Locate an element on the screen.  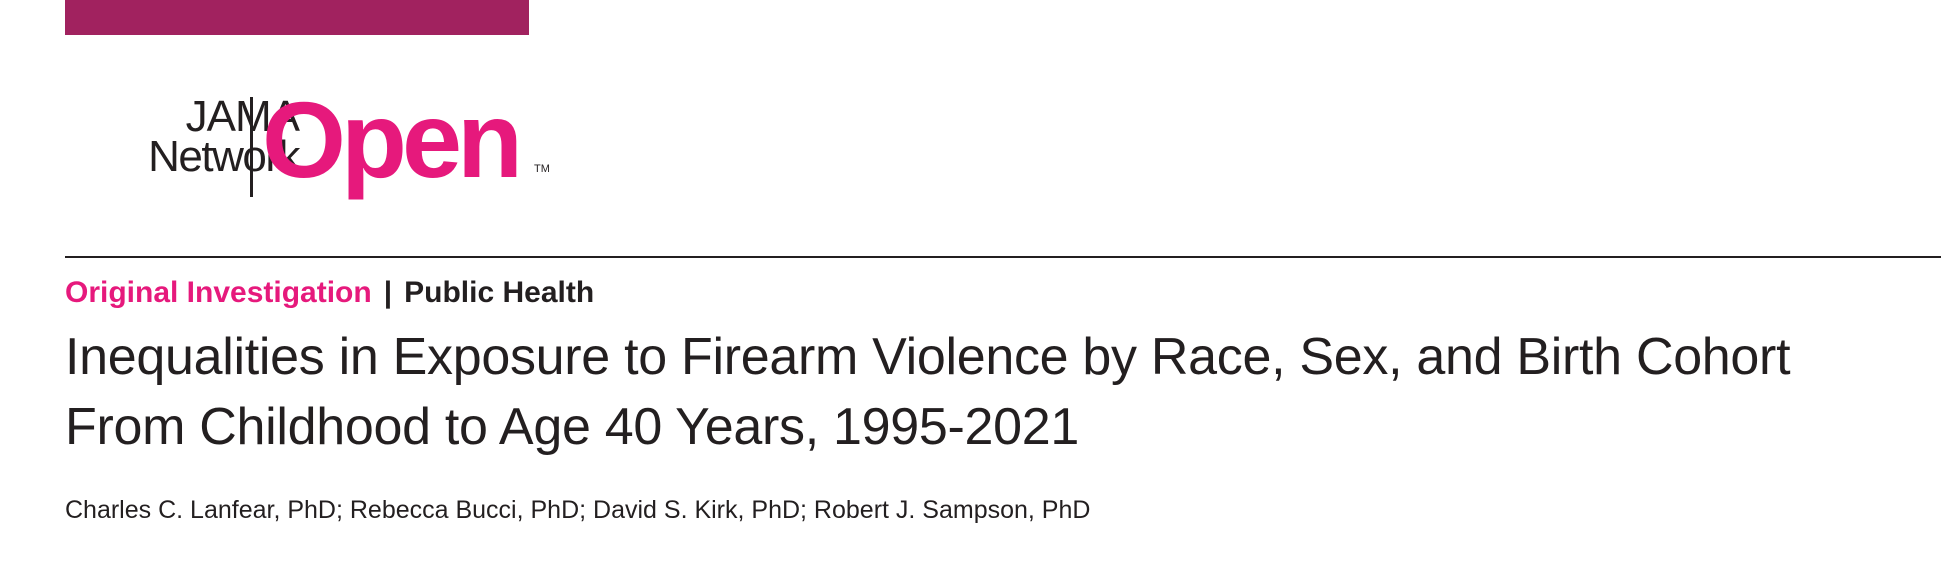
header-rule is located at coordinates (1003, 257).